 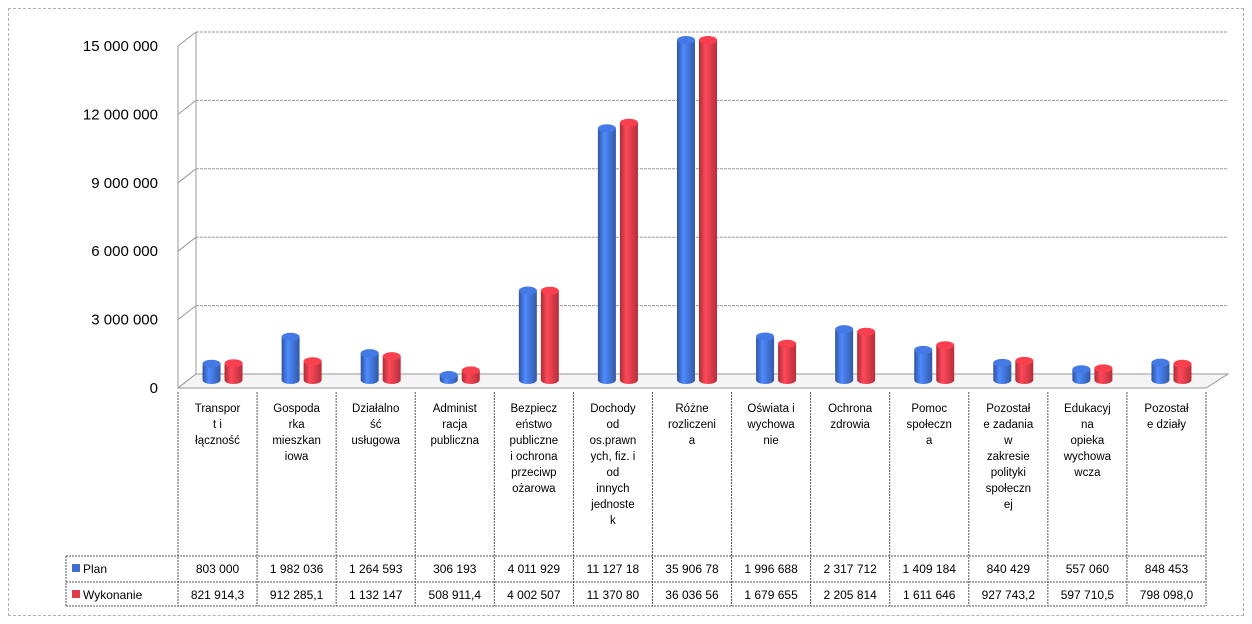 I want to click on legend-label-plan: Plan, so click(x=95, y=569).